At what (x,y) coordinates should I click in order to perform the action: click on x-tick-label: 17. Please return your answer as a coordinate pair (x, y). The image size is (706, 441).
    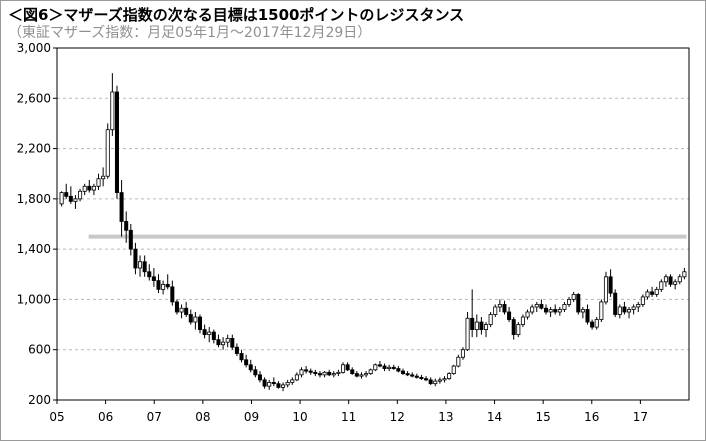
    Looking at the image, I should click on (640, 417).